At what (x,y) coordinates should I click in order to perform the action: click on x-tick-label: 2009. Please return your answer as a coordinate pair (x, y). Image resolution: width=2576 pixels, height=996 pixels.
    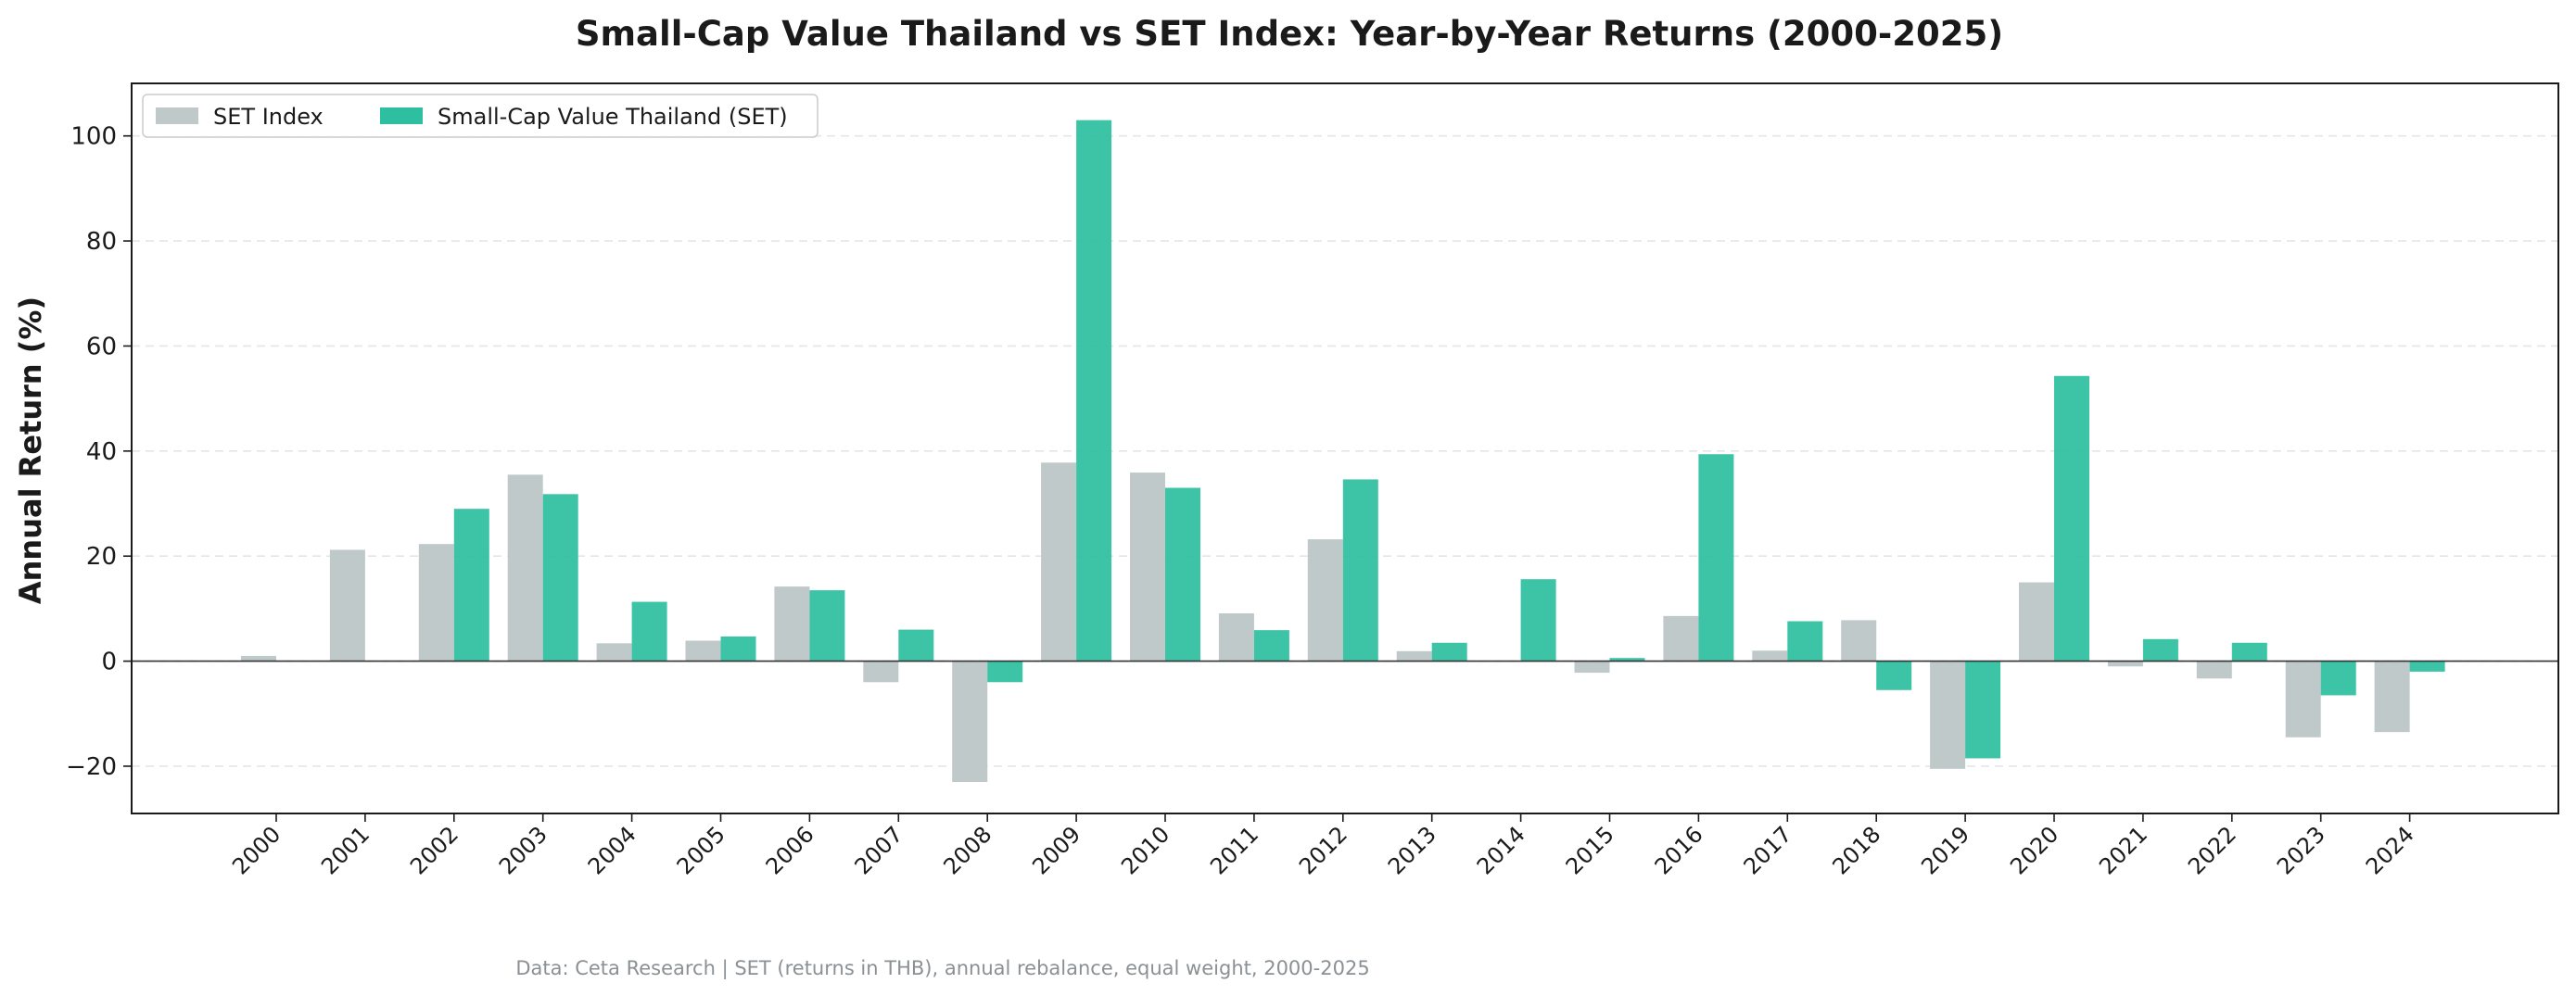
    Looking at the image, I should click on (1056, 850).